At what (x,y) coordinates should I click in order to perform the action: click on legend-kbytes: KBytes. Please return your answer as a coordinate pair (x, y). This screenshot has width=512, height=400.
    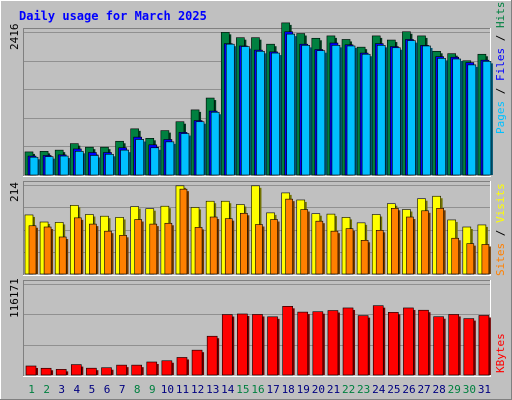
    Looking at the image, I should click on (500, 353).